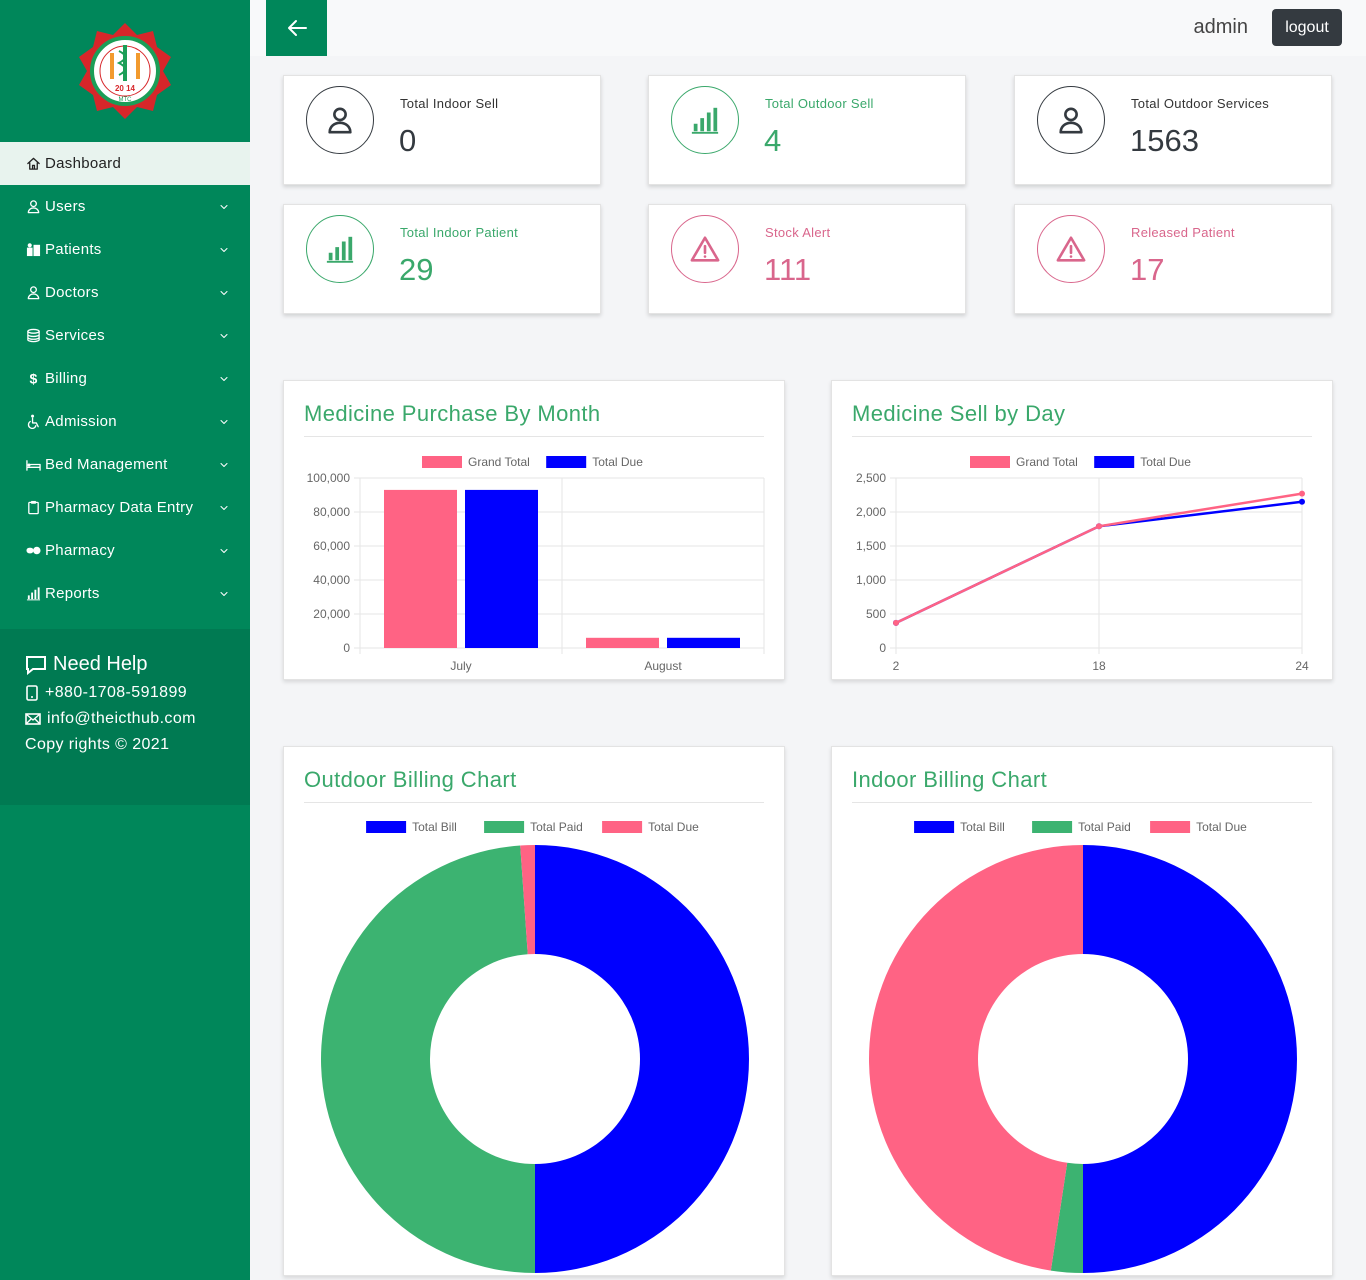 Image resolution: width=1366 pixels, height=1280 pixels. What do you see at coordinates (797, 232) in the screenshot?
I see `stat-label: Stock Alert` at bounding box center [797, 232].